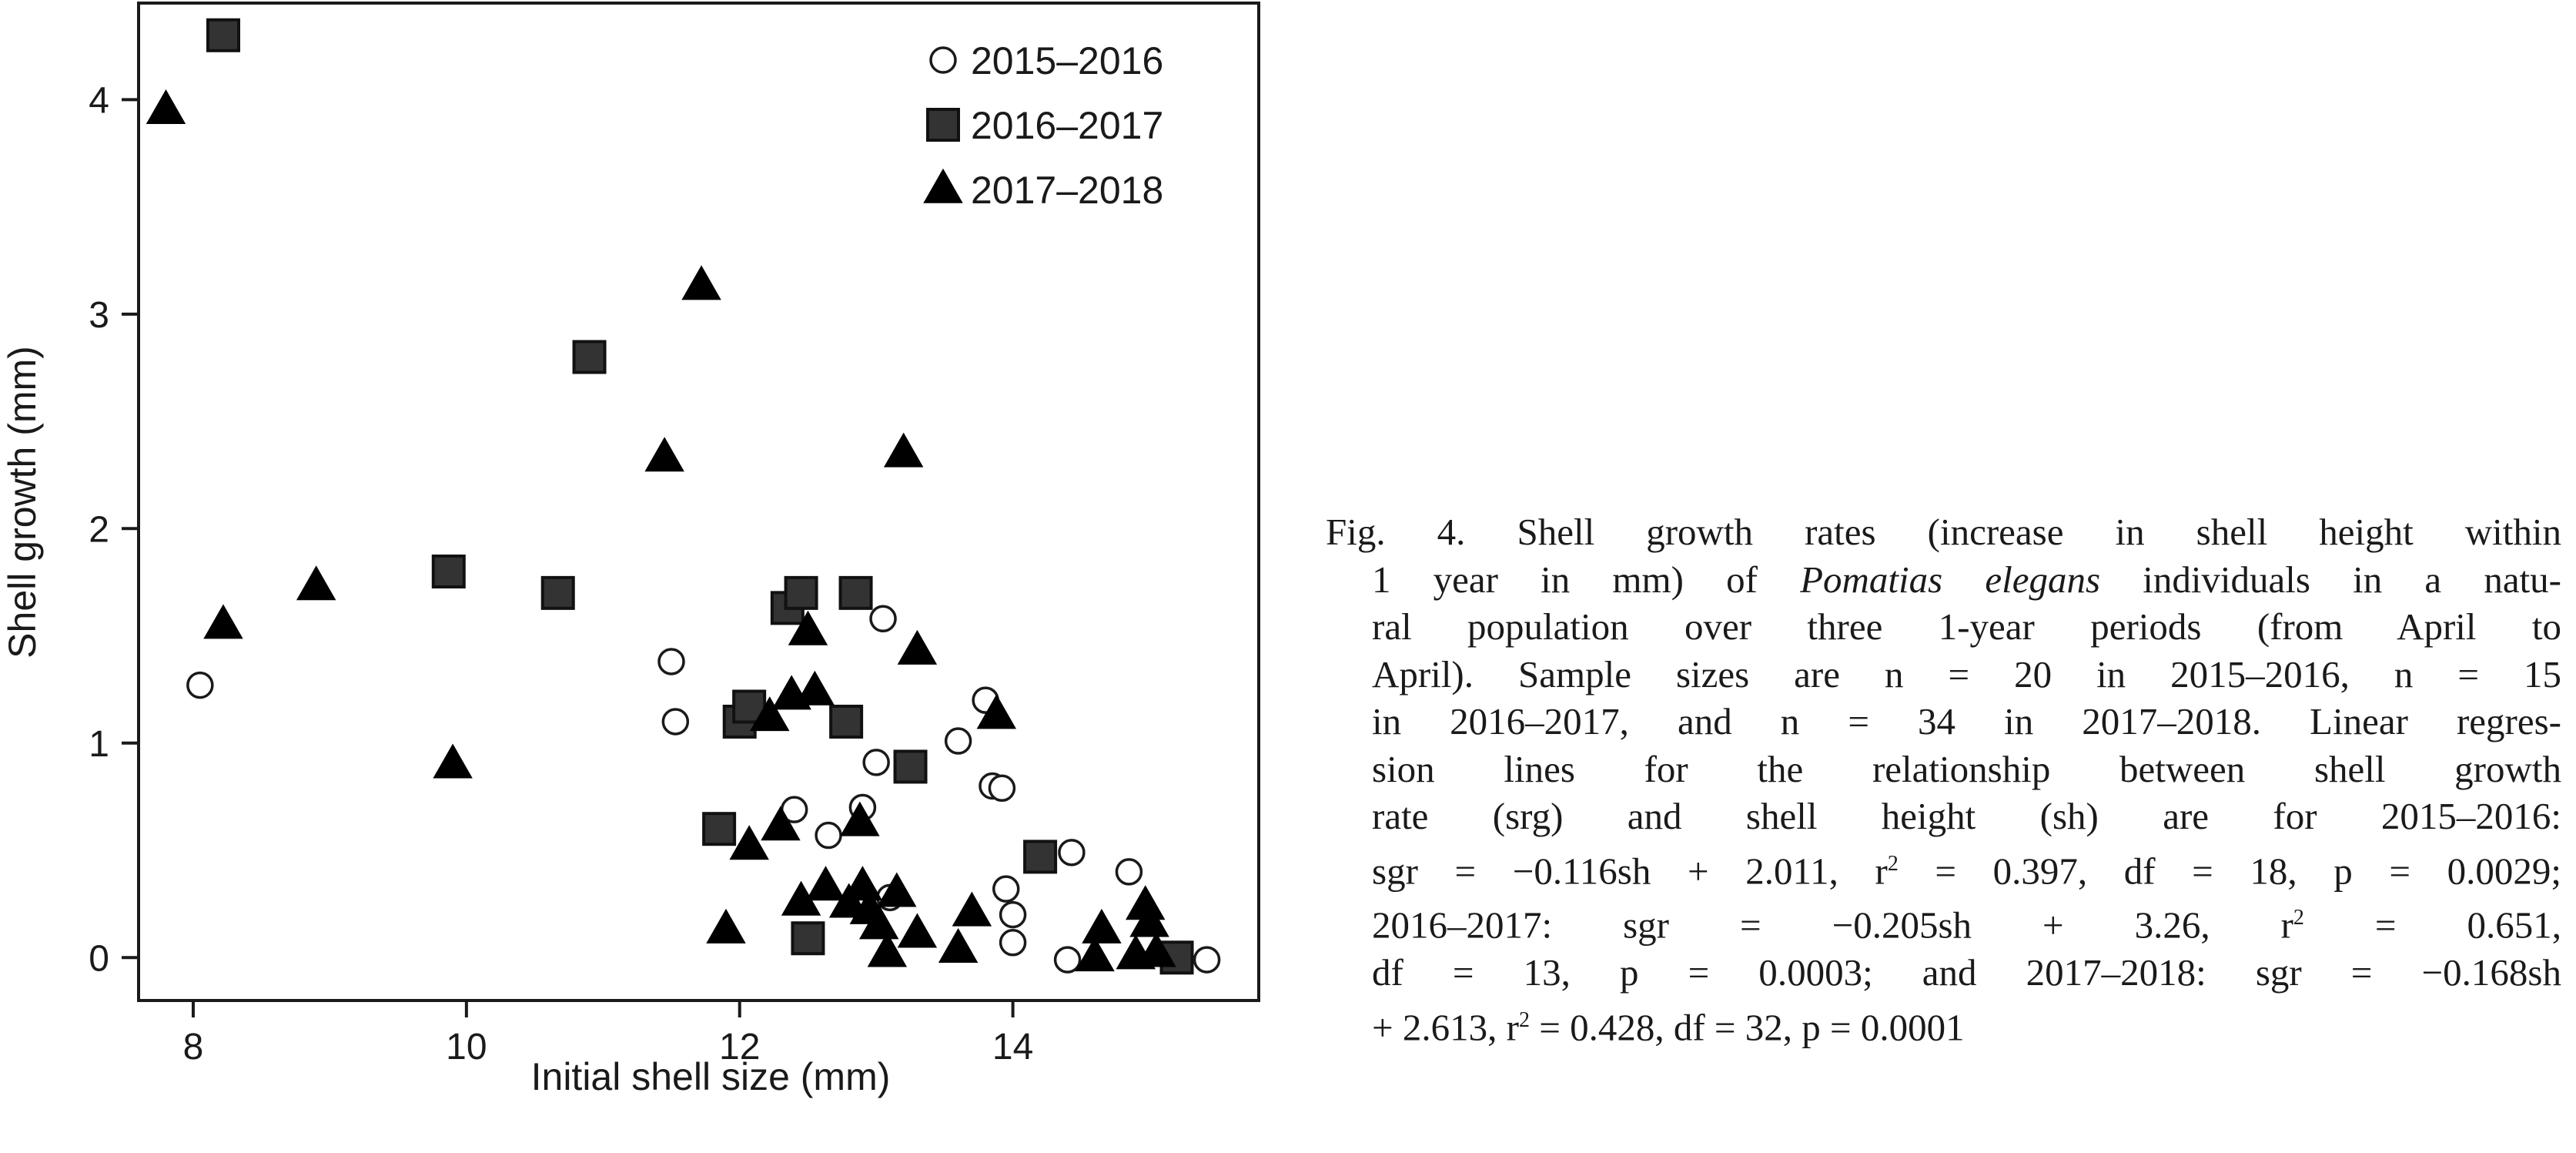 This screenshot has width=2576, height=1153. I want to click on y-tick-label: 2, so click(99, 530).